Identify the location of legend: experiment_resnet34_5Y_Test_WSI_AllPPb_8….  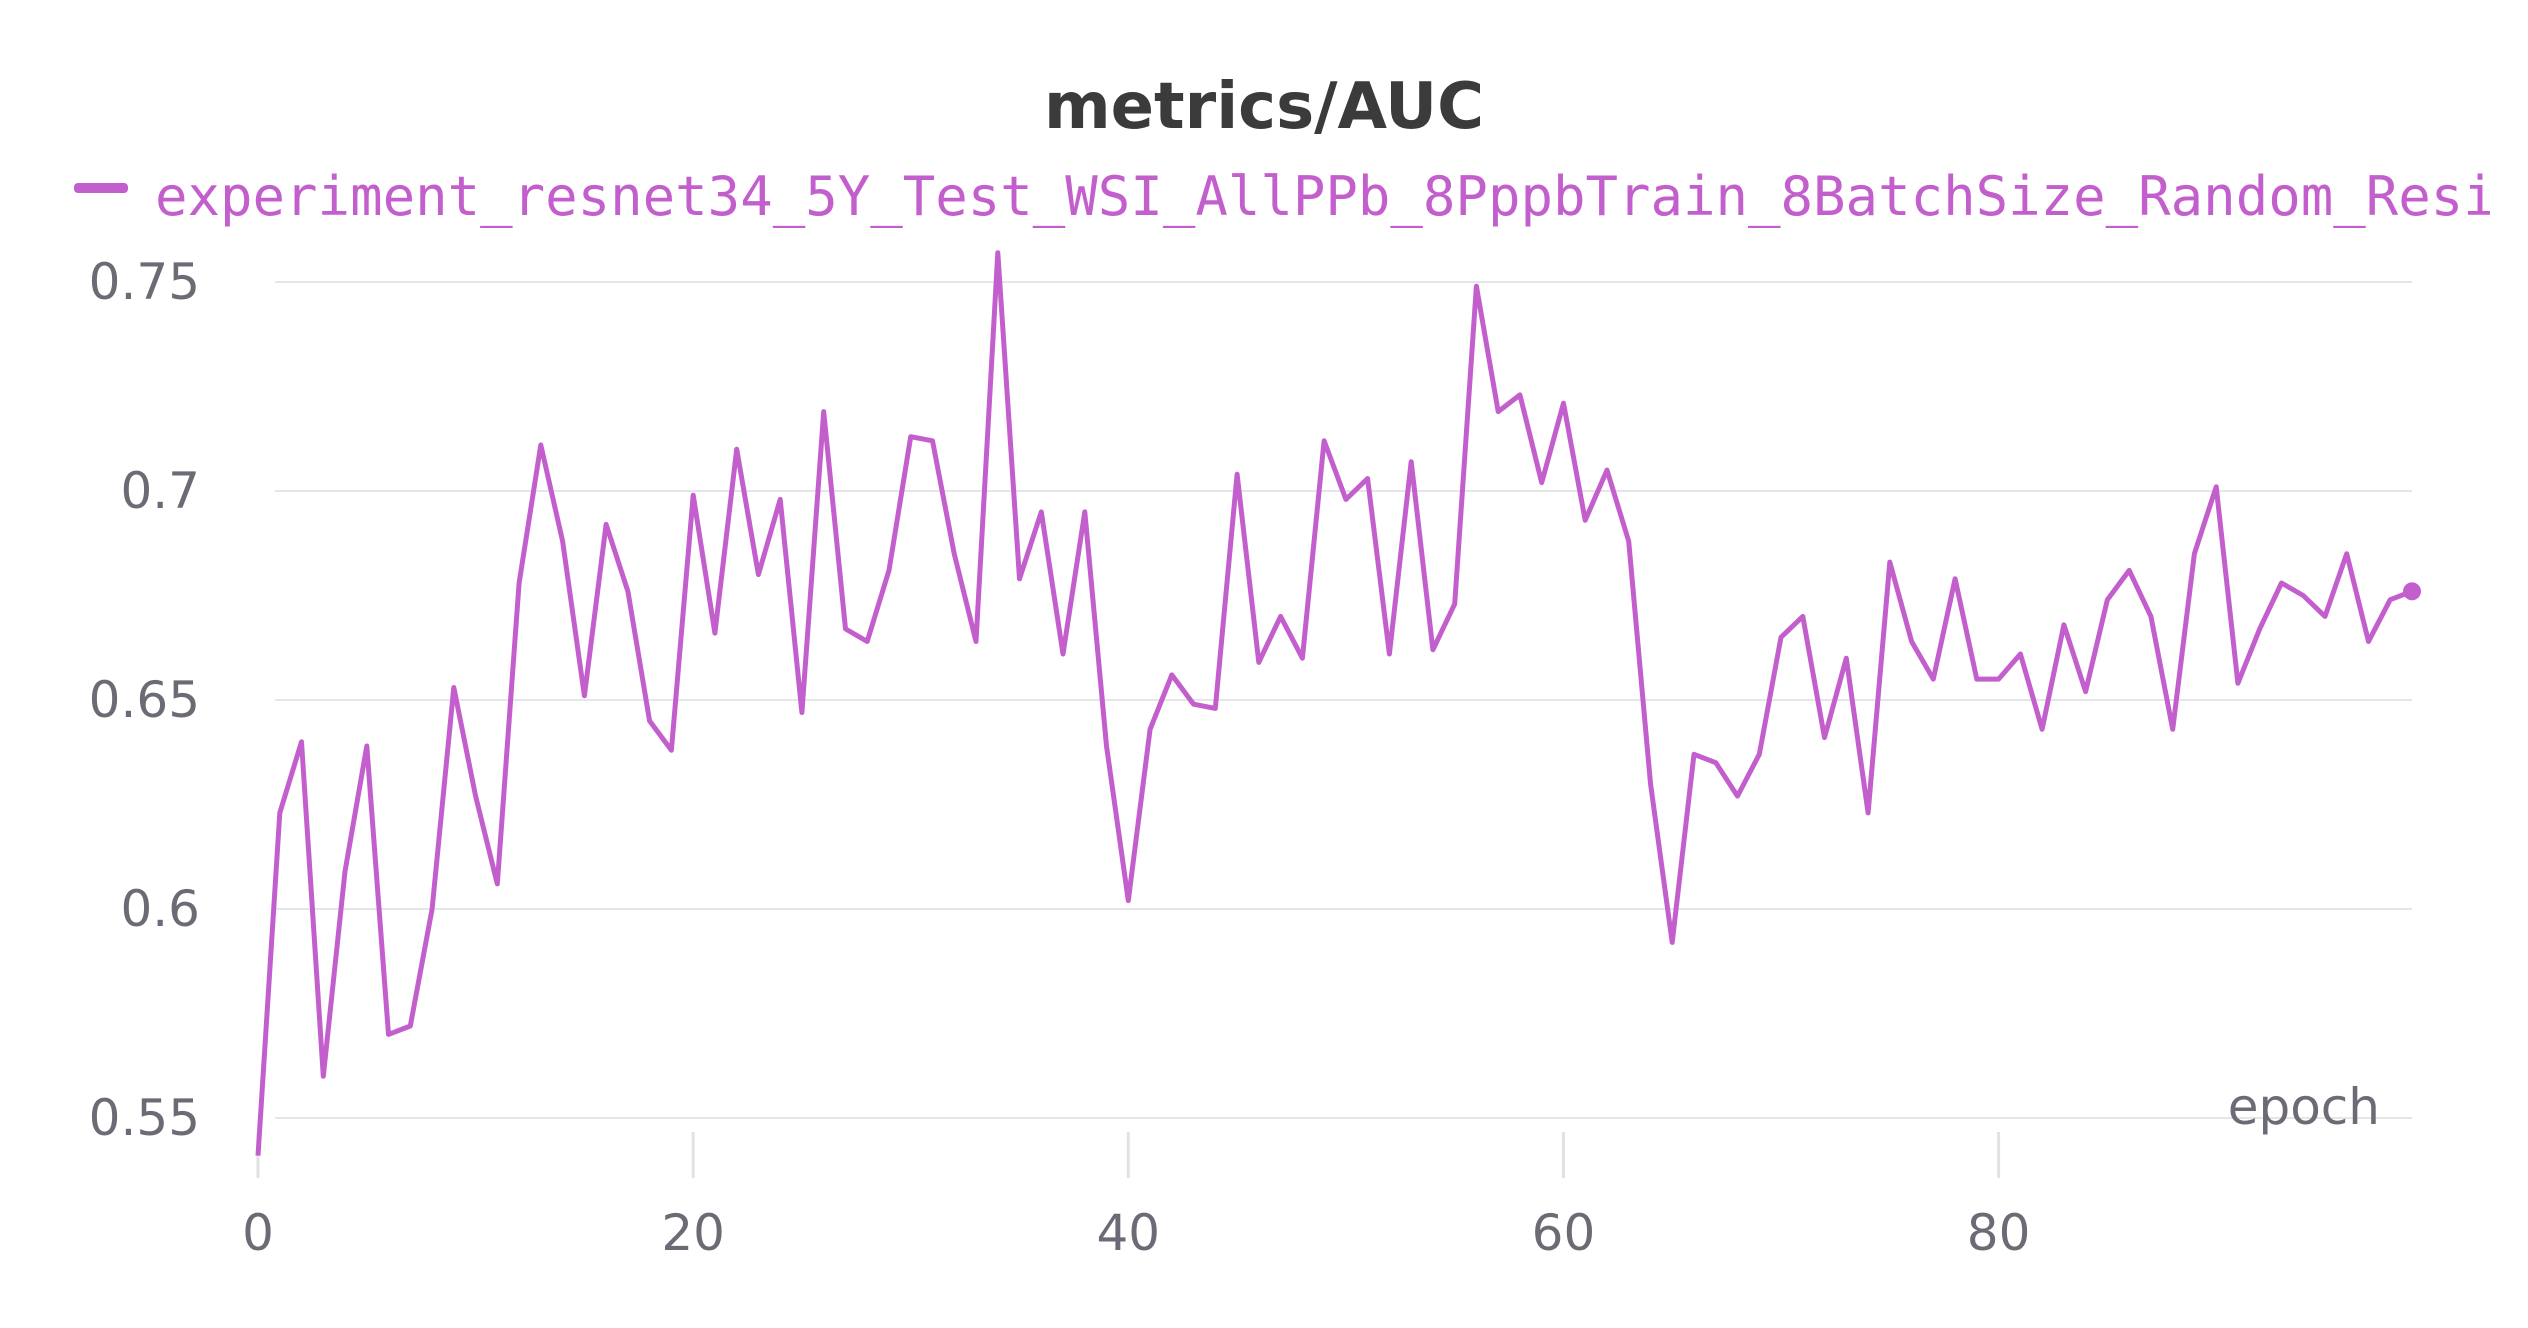
(1285, 196).